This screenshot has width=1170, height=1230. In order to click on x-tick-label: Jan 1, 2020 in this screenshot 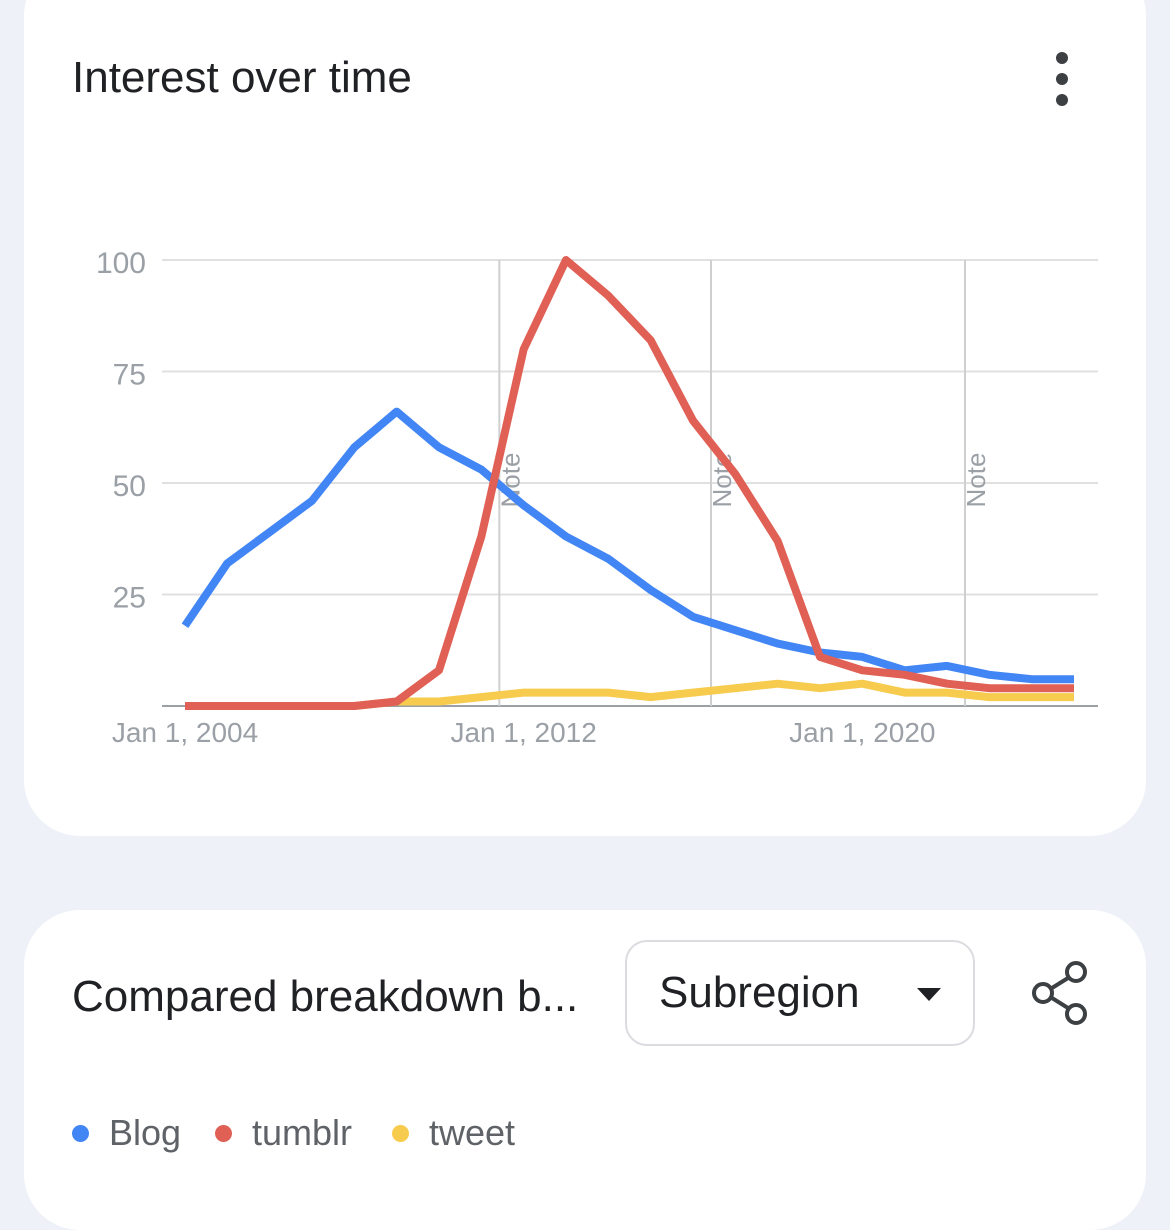, I will do `click(862, 732)`.